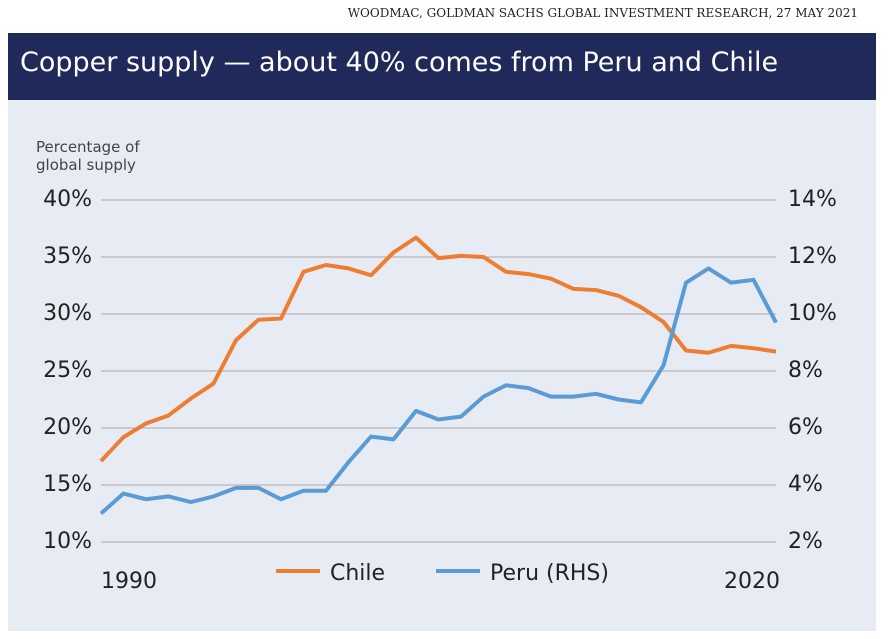 The width and height of the screenshot is (888, 639). I want to click on y2-tick-label: 14%, so click(812, 199).